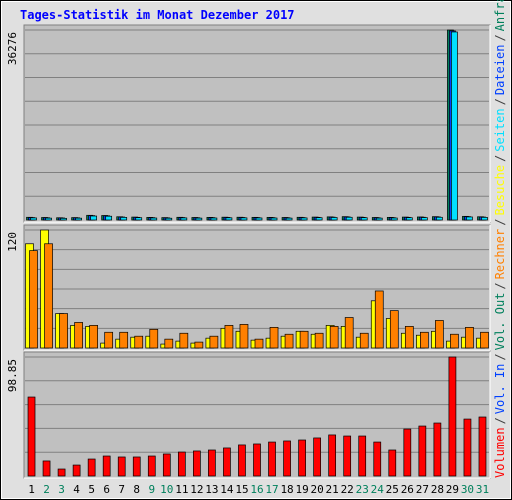  What do you see at coordinates (227, 489) in the screenshot?
I see `x-tick-label: 14` at bounding box center [227, 489].